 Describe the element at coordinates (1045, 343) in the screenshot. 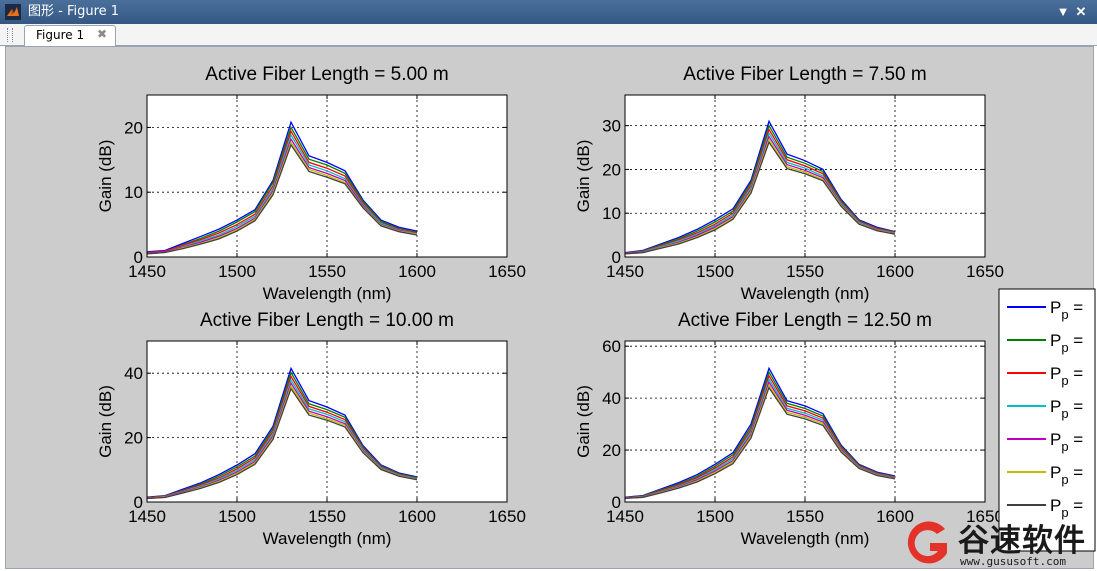

I see `legend-entry-2: Pp =` at that location.